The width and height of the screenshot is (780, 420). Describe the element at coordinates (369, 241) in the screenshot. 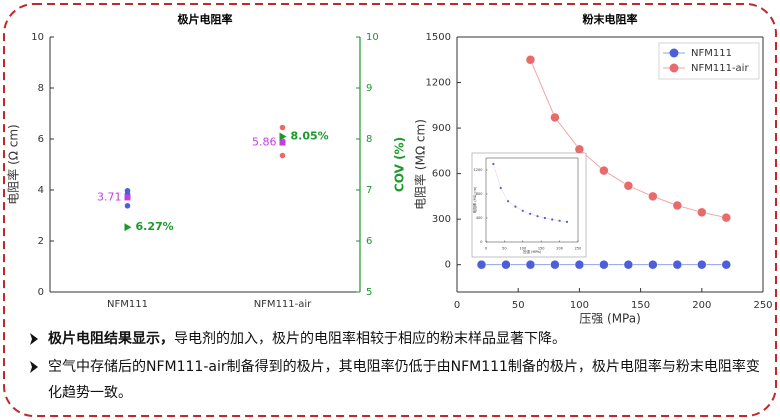

I see `y2-tick-label: 6` at that location.